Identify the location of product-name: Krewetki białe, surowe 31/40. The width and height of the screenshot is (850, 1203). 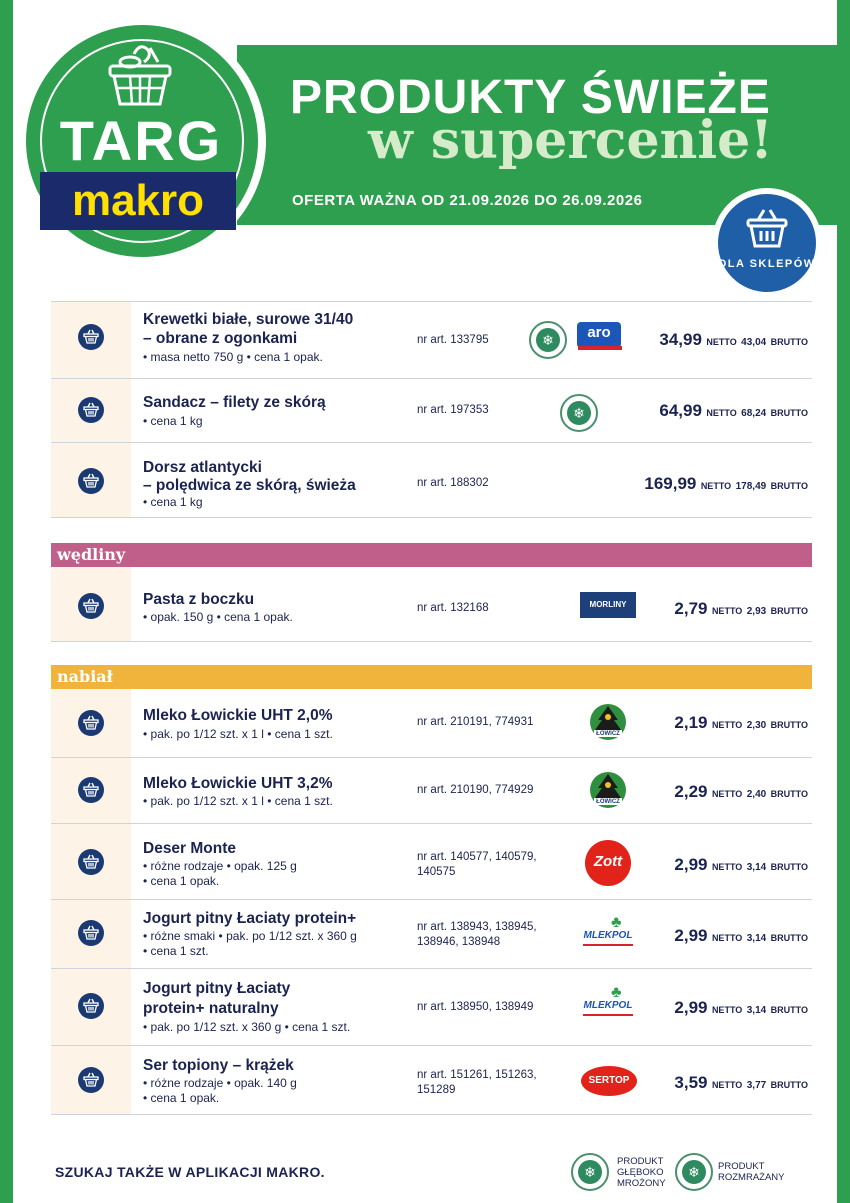
(248, 319).